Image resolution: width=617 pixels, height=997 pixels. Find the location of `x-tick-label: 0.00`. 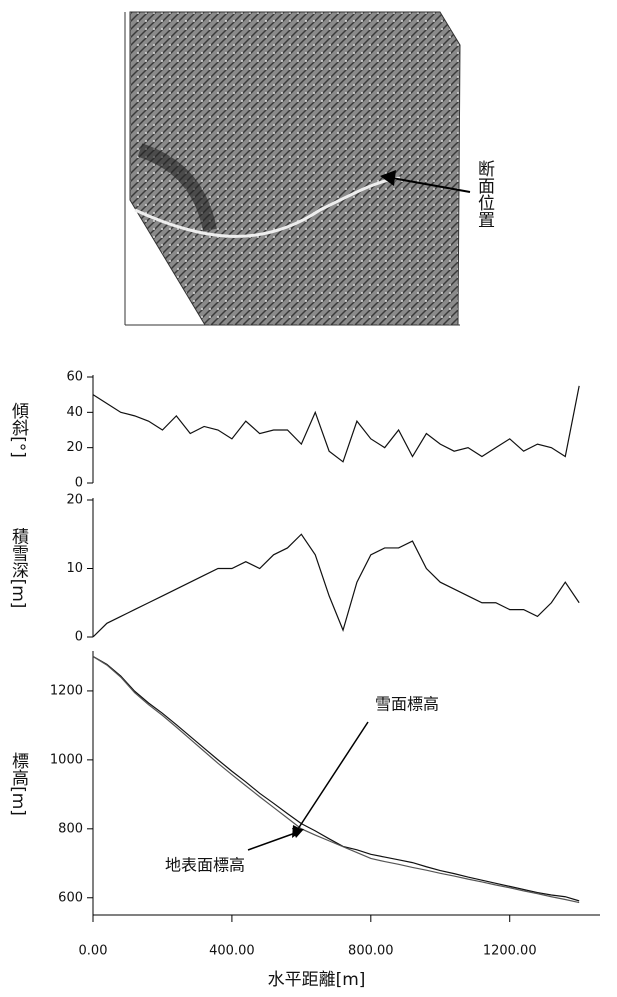

x-tick-label: 0.00 is located at coordinates (93, 951).